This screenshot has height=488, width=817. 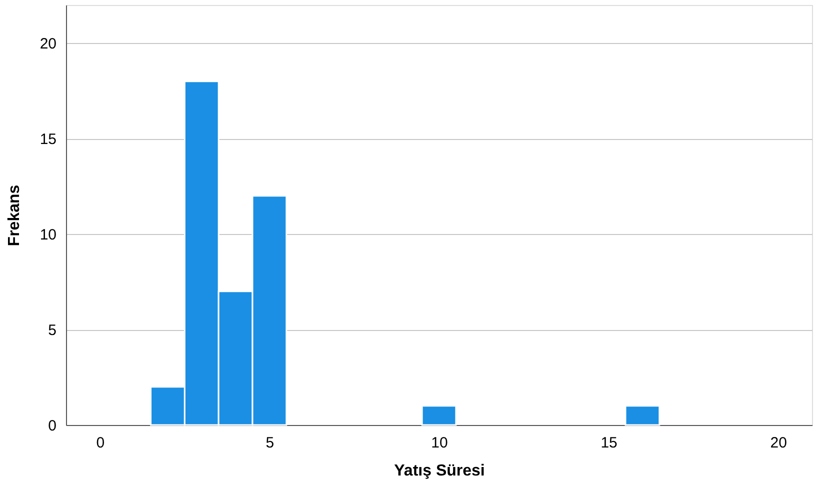 What do you see at coordinates (52, 426) in the screenshot?
I see `y-tick-label: 0` at bounding box center [52, 426].